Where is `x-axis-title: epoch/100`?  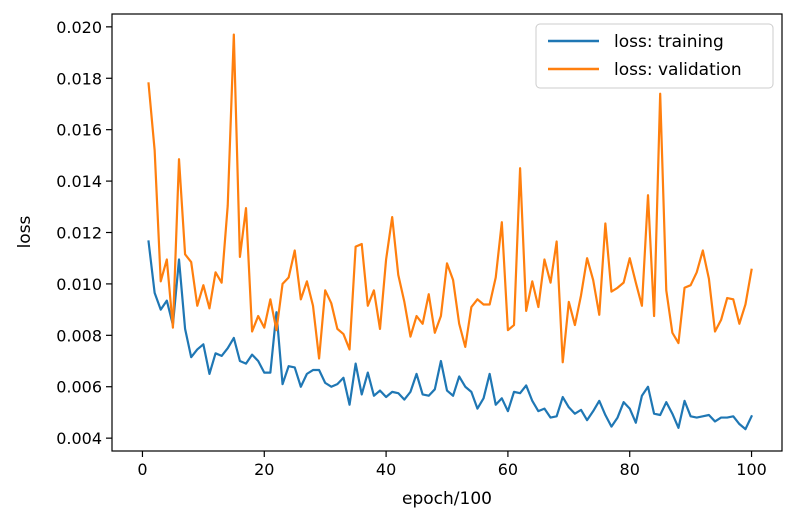
x-axis-title: epoch/100 is located at coordinates (447, 499).